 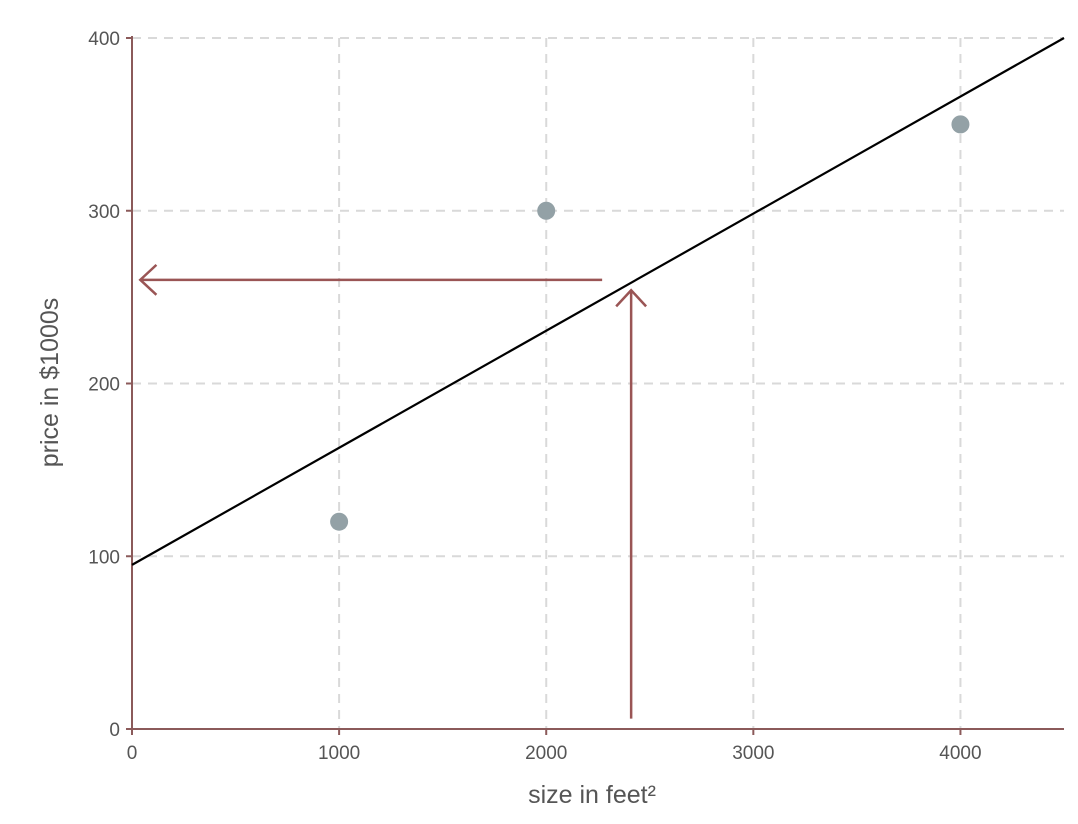 What do you see at coordinates (104, 212) in the screenshot?
I see `y-tick-label: 300` at bounding box center [104, 212].